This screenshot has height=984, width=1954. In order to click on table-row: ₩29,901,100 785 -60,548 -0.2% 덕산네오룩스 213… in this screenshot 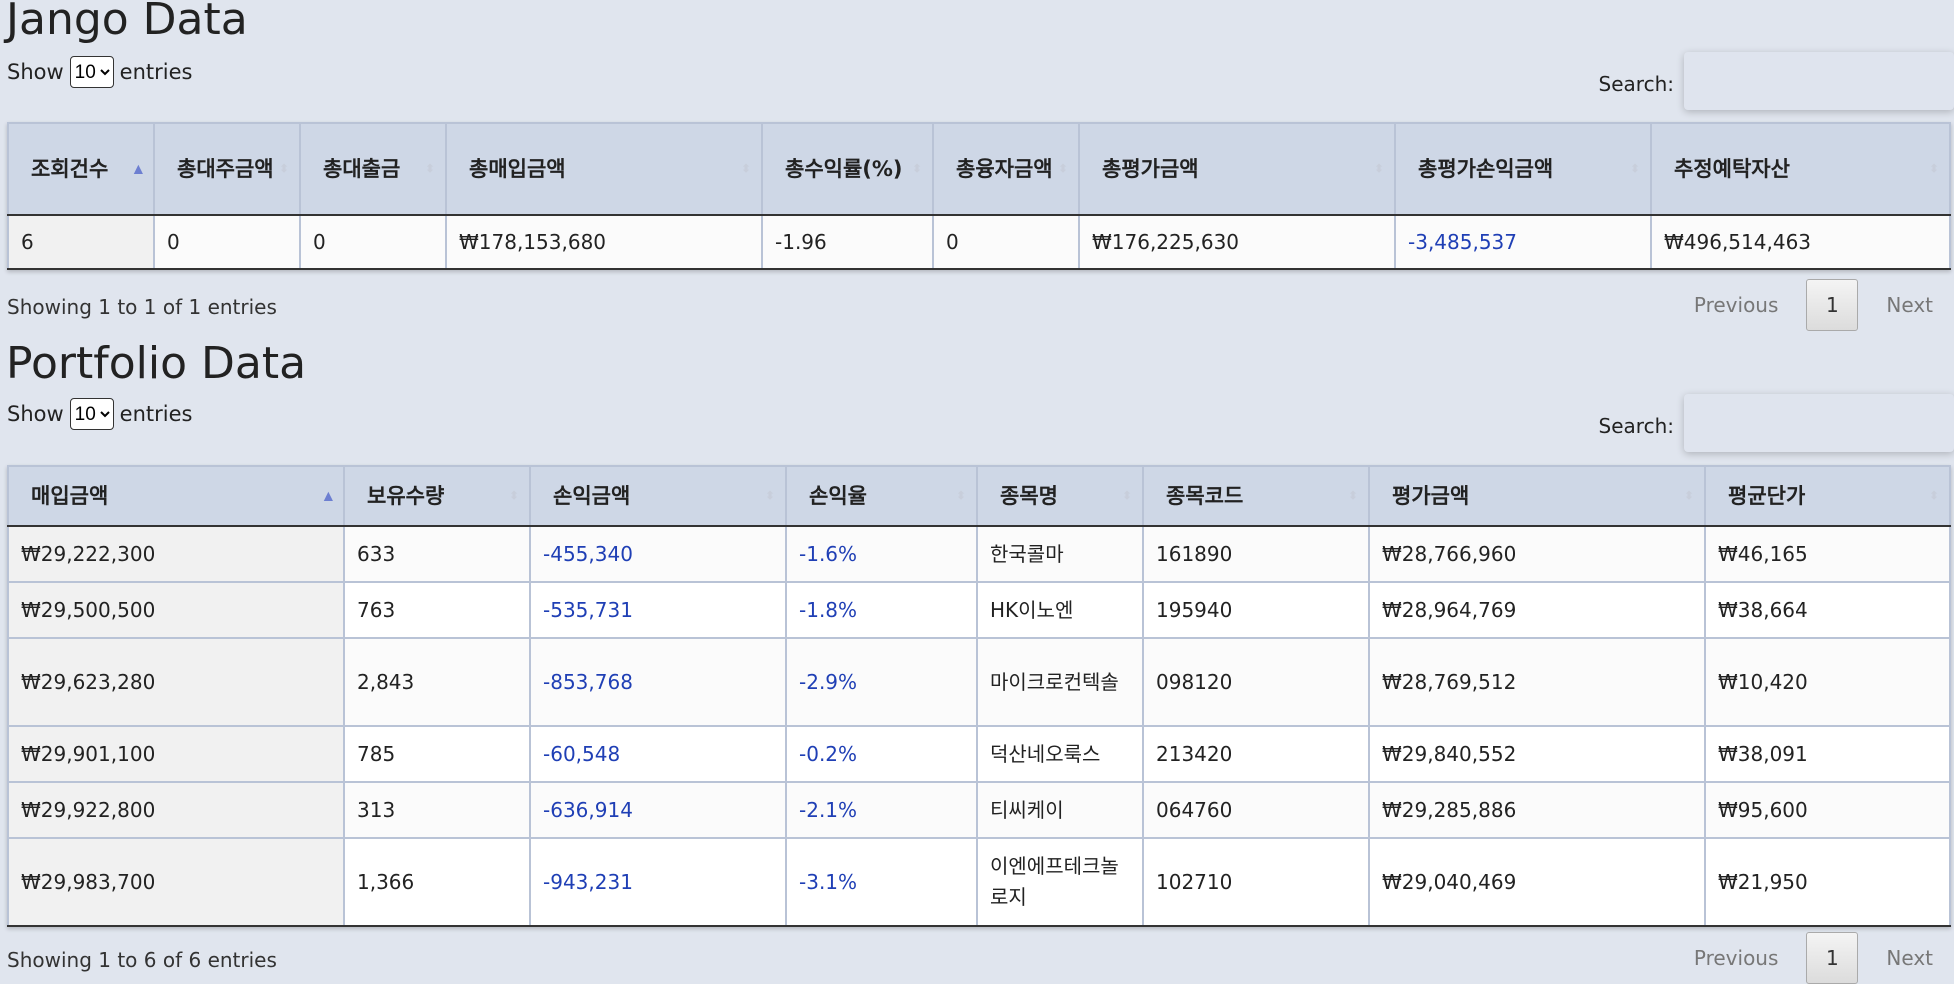, I will do `click(979, 754)`.